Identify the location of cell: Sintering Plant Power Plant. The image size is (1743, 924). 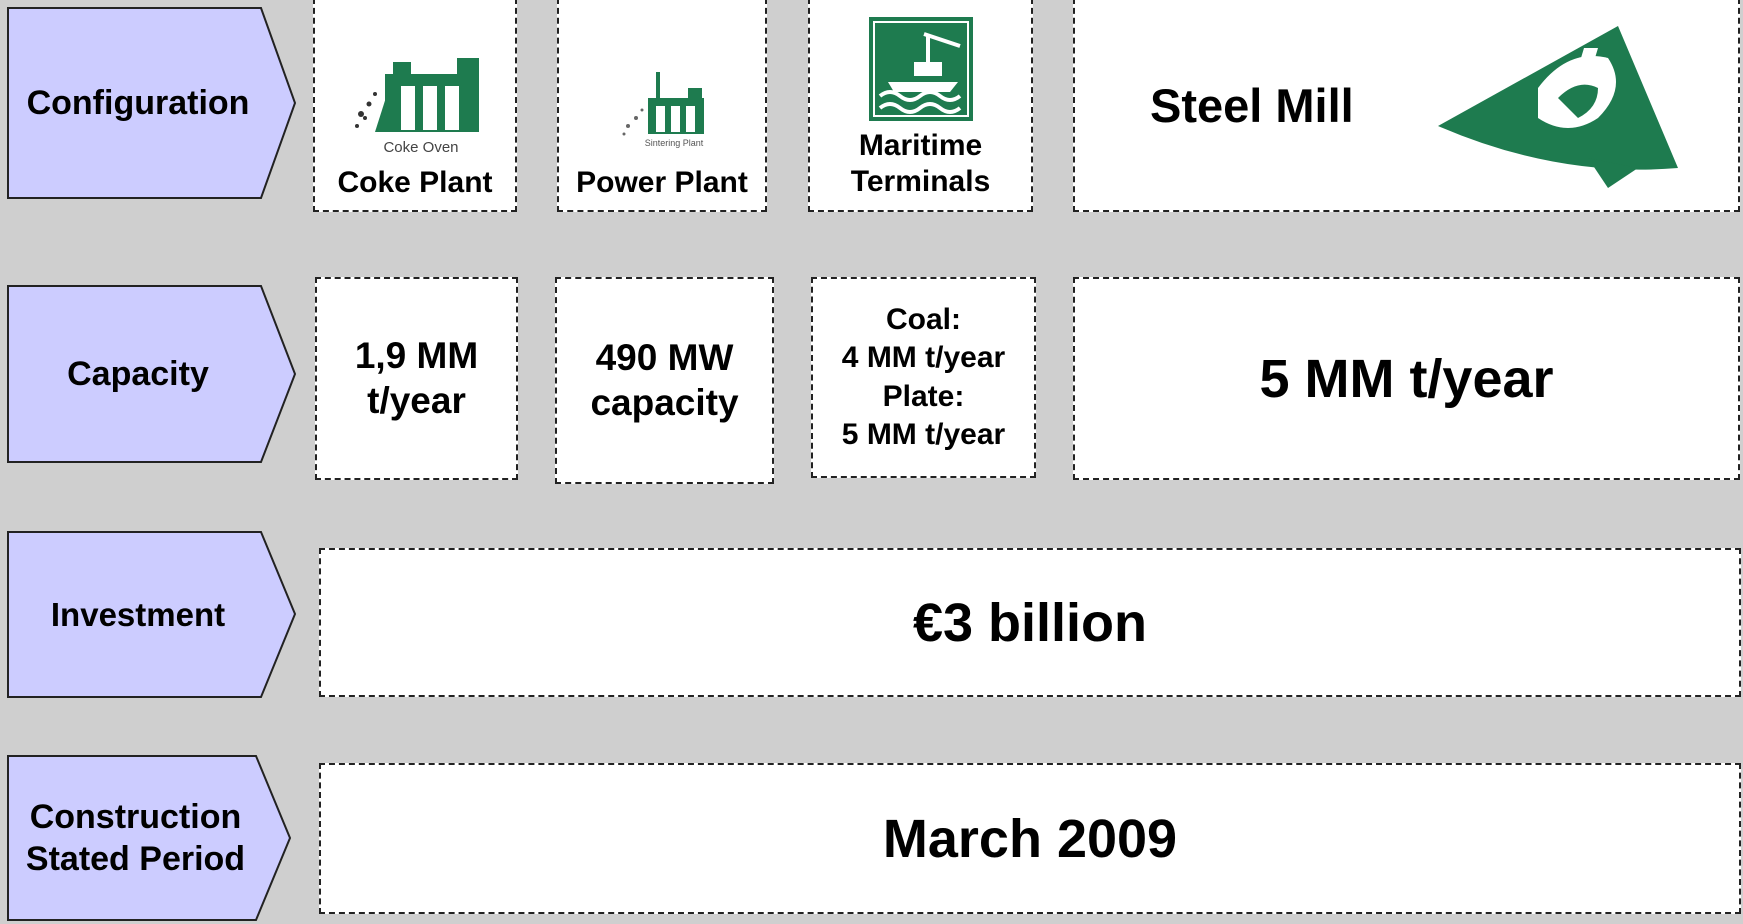
(662, 106).